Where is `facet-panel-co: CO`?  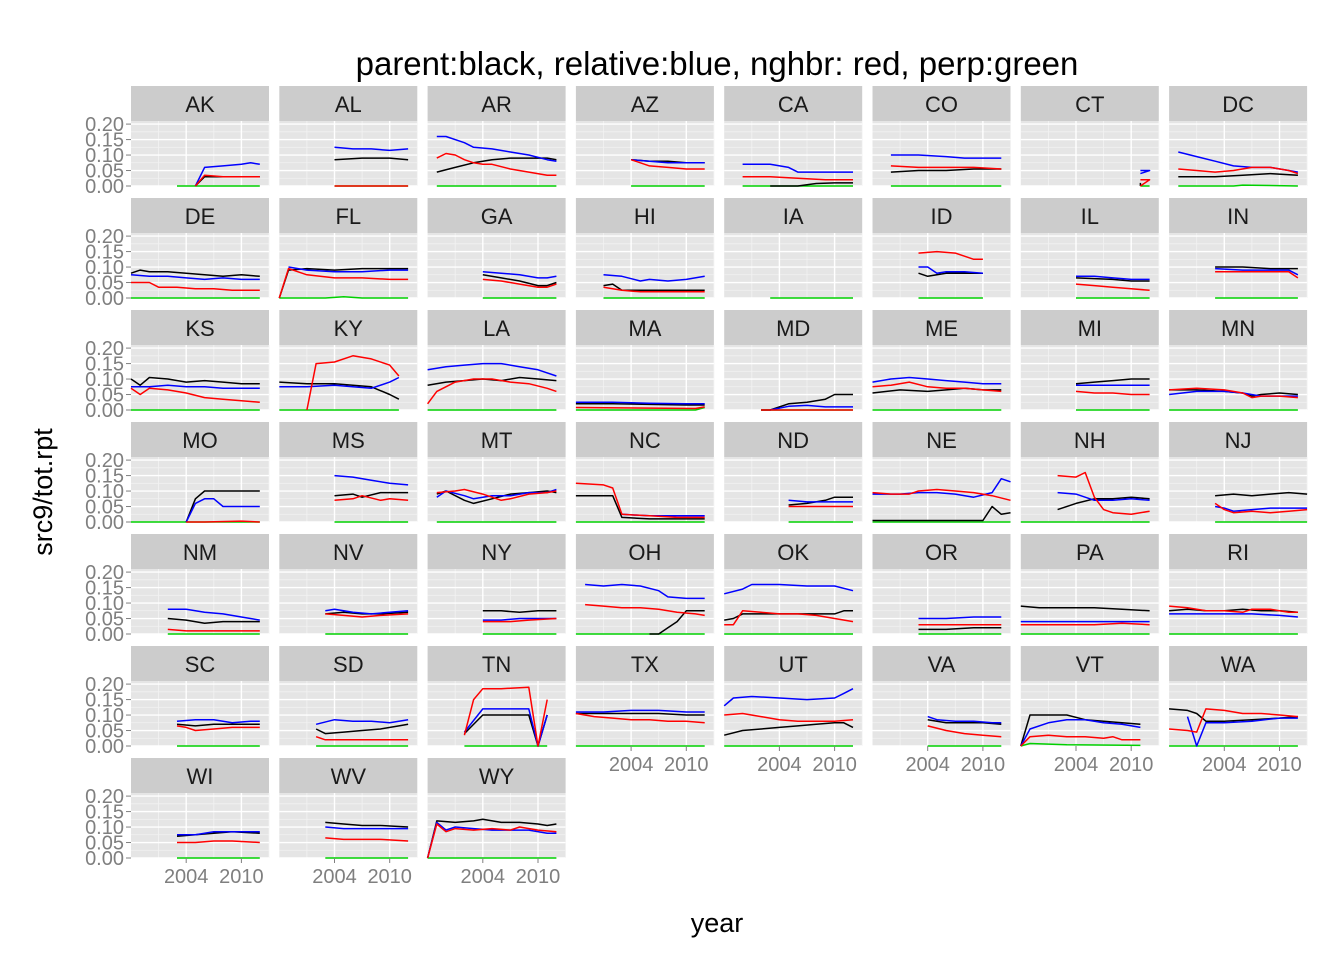
facet-panel-co: CO is located at coordinates (941, 136).